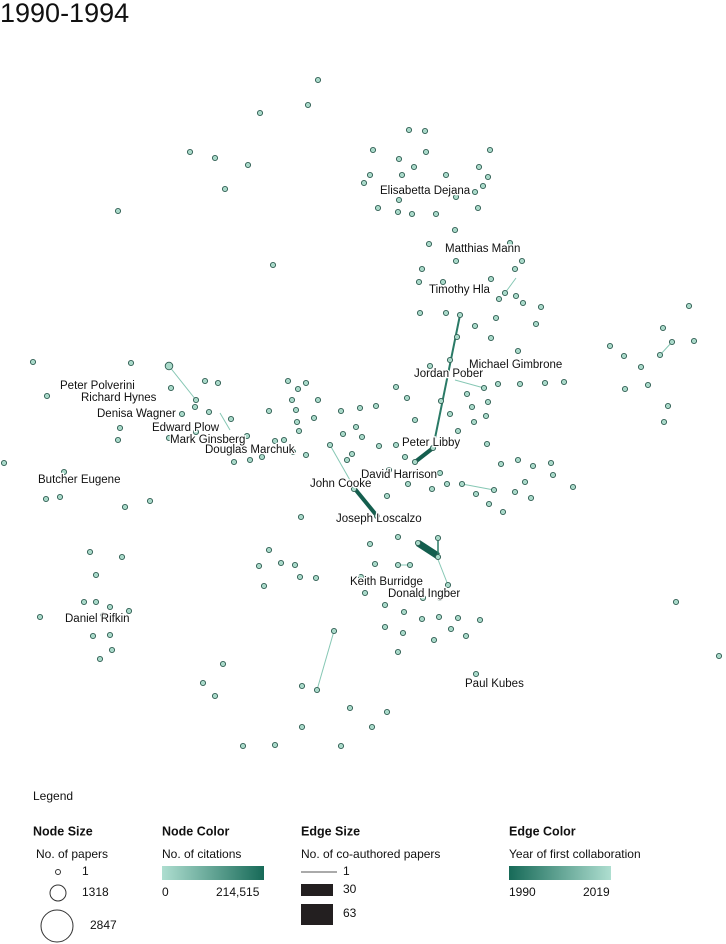 Image resolution: width=726 pixels, height=944 pixels. What do you see at coordinates (522, 892) in the screenshot?
I see `legend-item: 1990` at bounding box center [522, 892].